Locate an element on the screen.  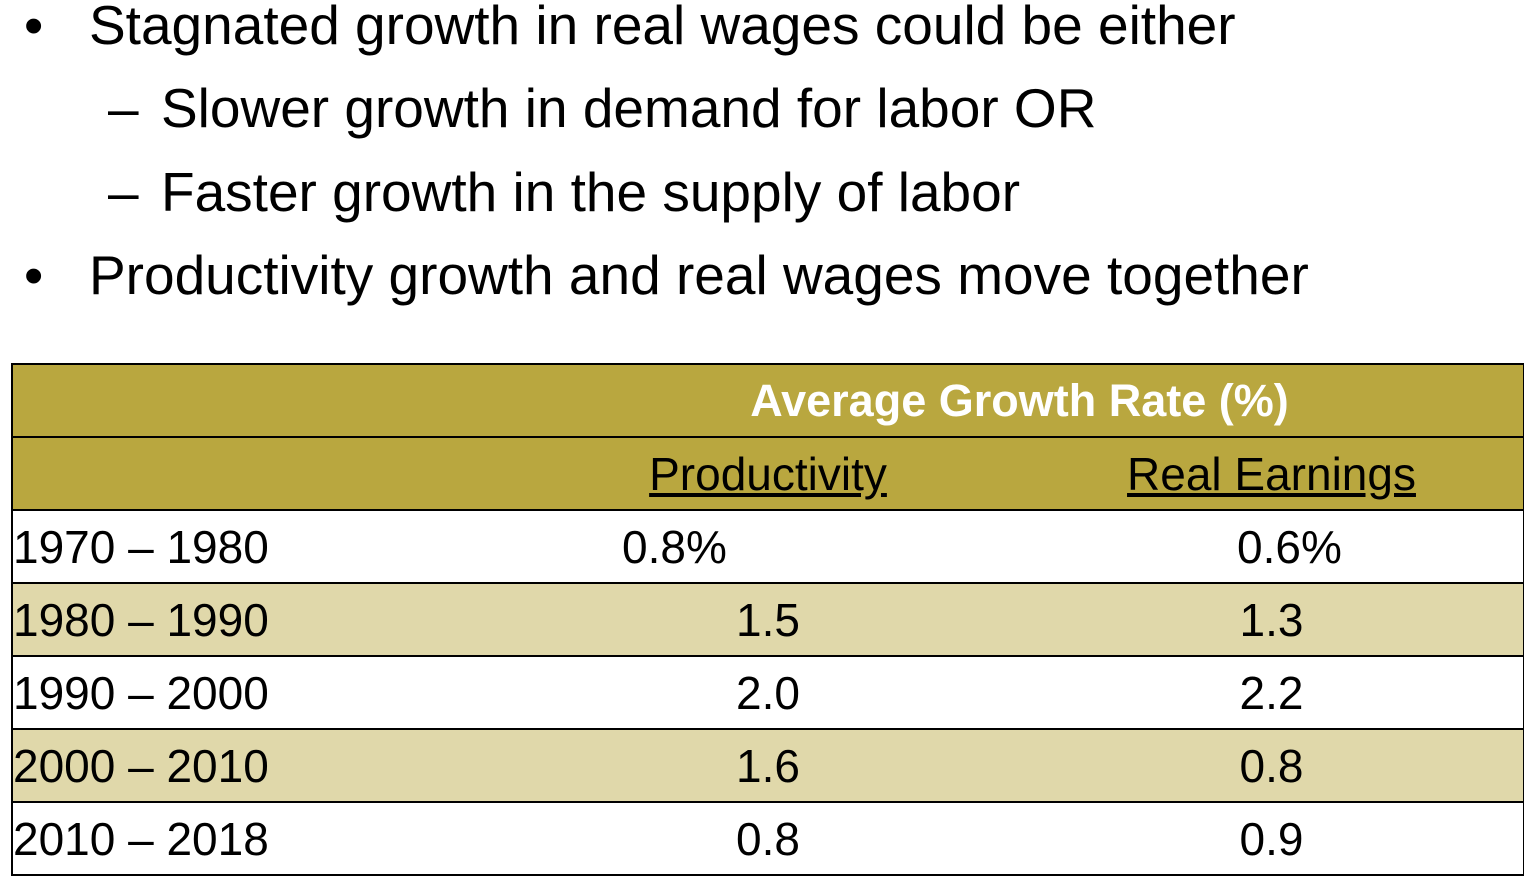
table-row: 2010 – 2018 0.8 0.9 is located at coordinates (767, 838).